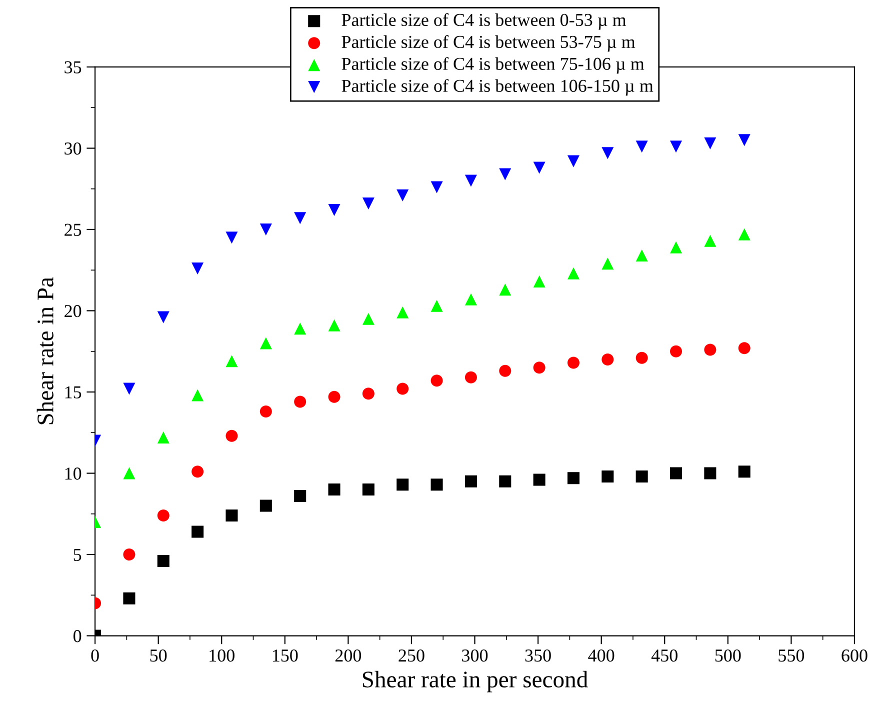 Image resolution: width=880 pixels, height=720 pixels. What do you see at coordinates (489, 43) in the screenshot?
I see `legend-label: Particle size of C4 is between 53-75 µ m` at bounding box center [489, 43].